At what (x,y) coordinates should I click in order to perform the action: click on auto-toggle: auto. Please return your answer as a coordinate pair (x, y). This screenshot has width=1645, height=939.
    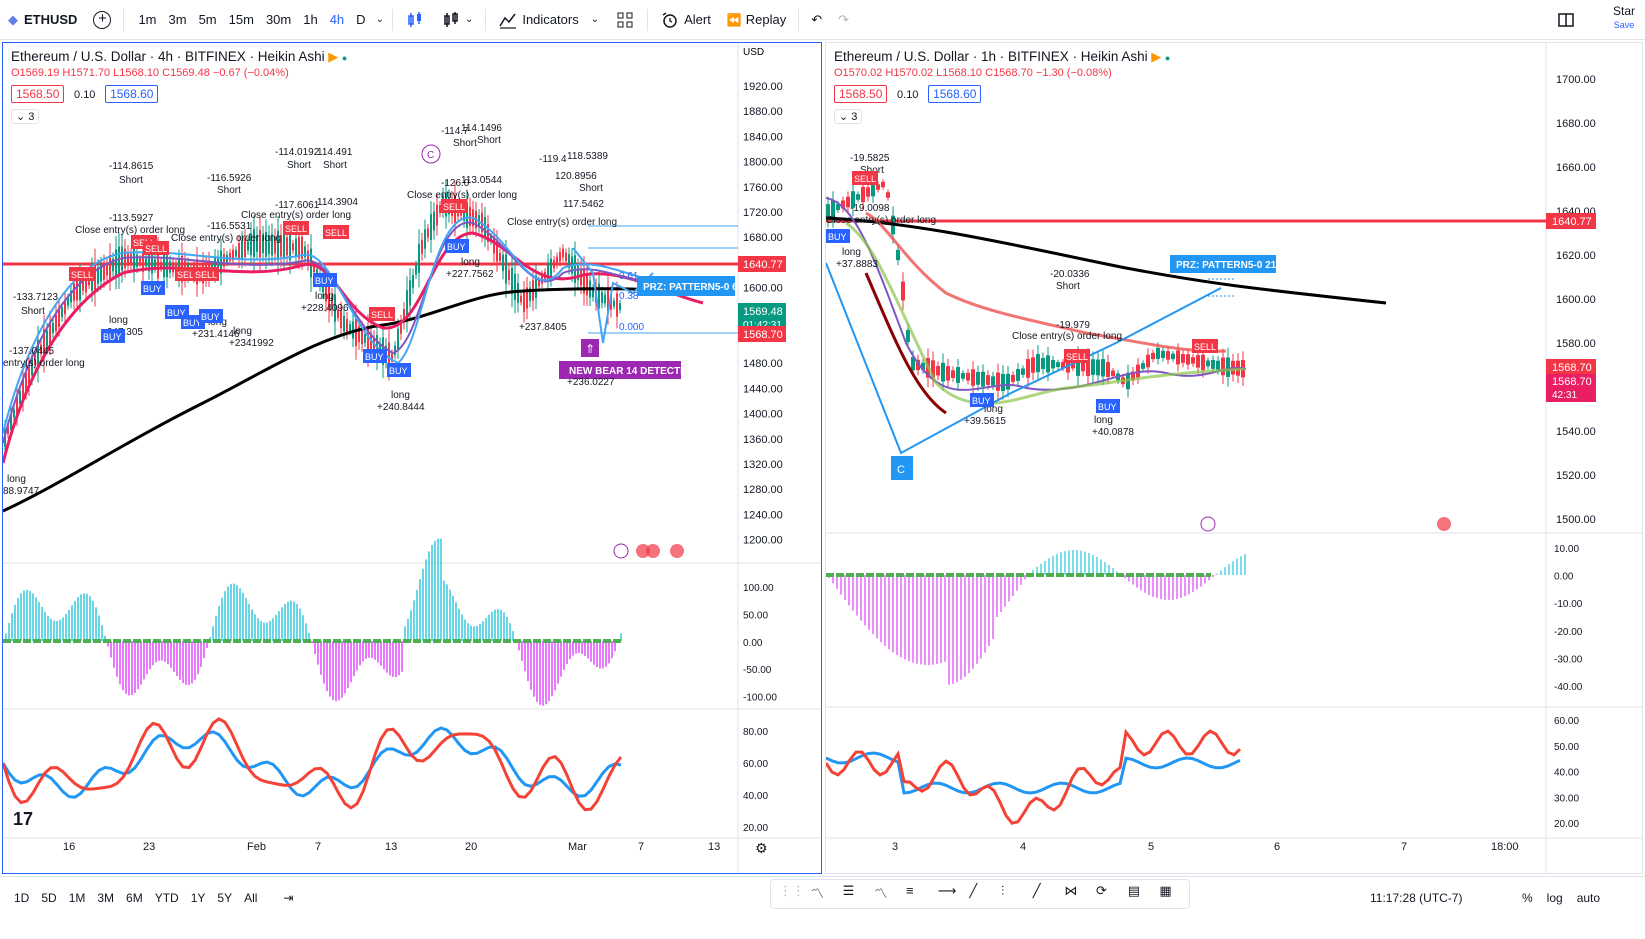
    Looking at the image, I should click on (1588, 898).